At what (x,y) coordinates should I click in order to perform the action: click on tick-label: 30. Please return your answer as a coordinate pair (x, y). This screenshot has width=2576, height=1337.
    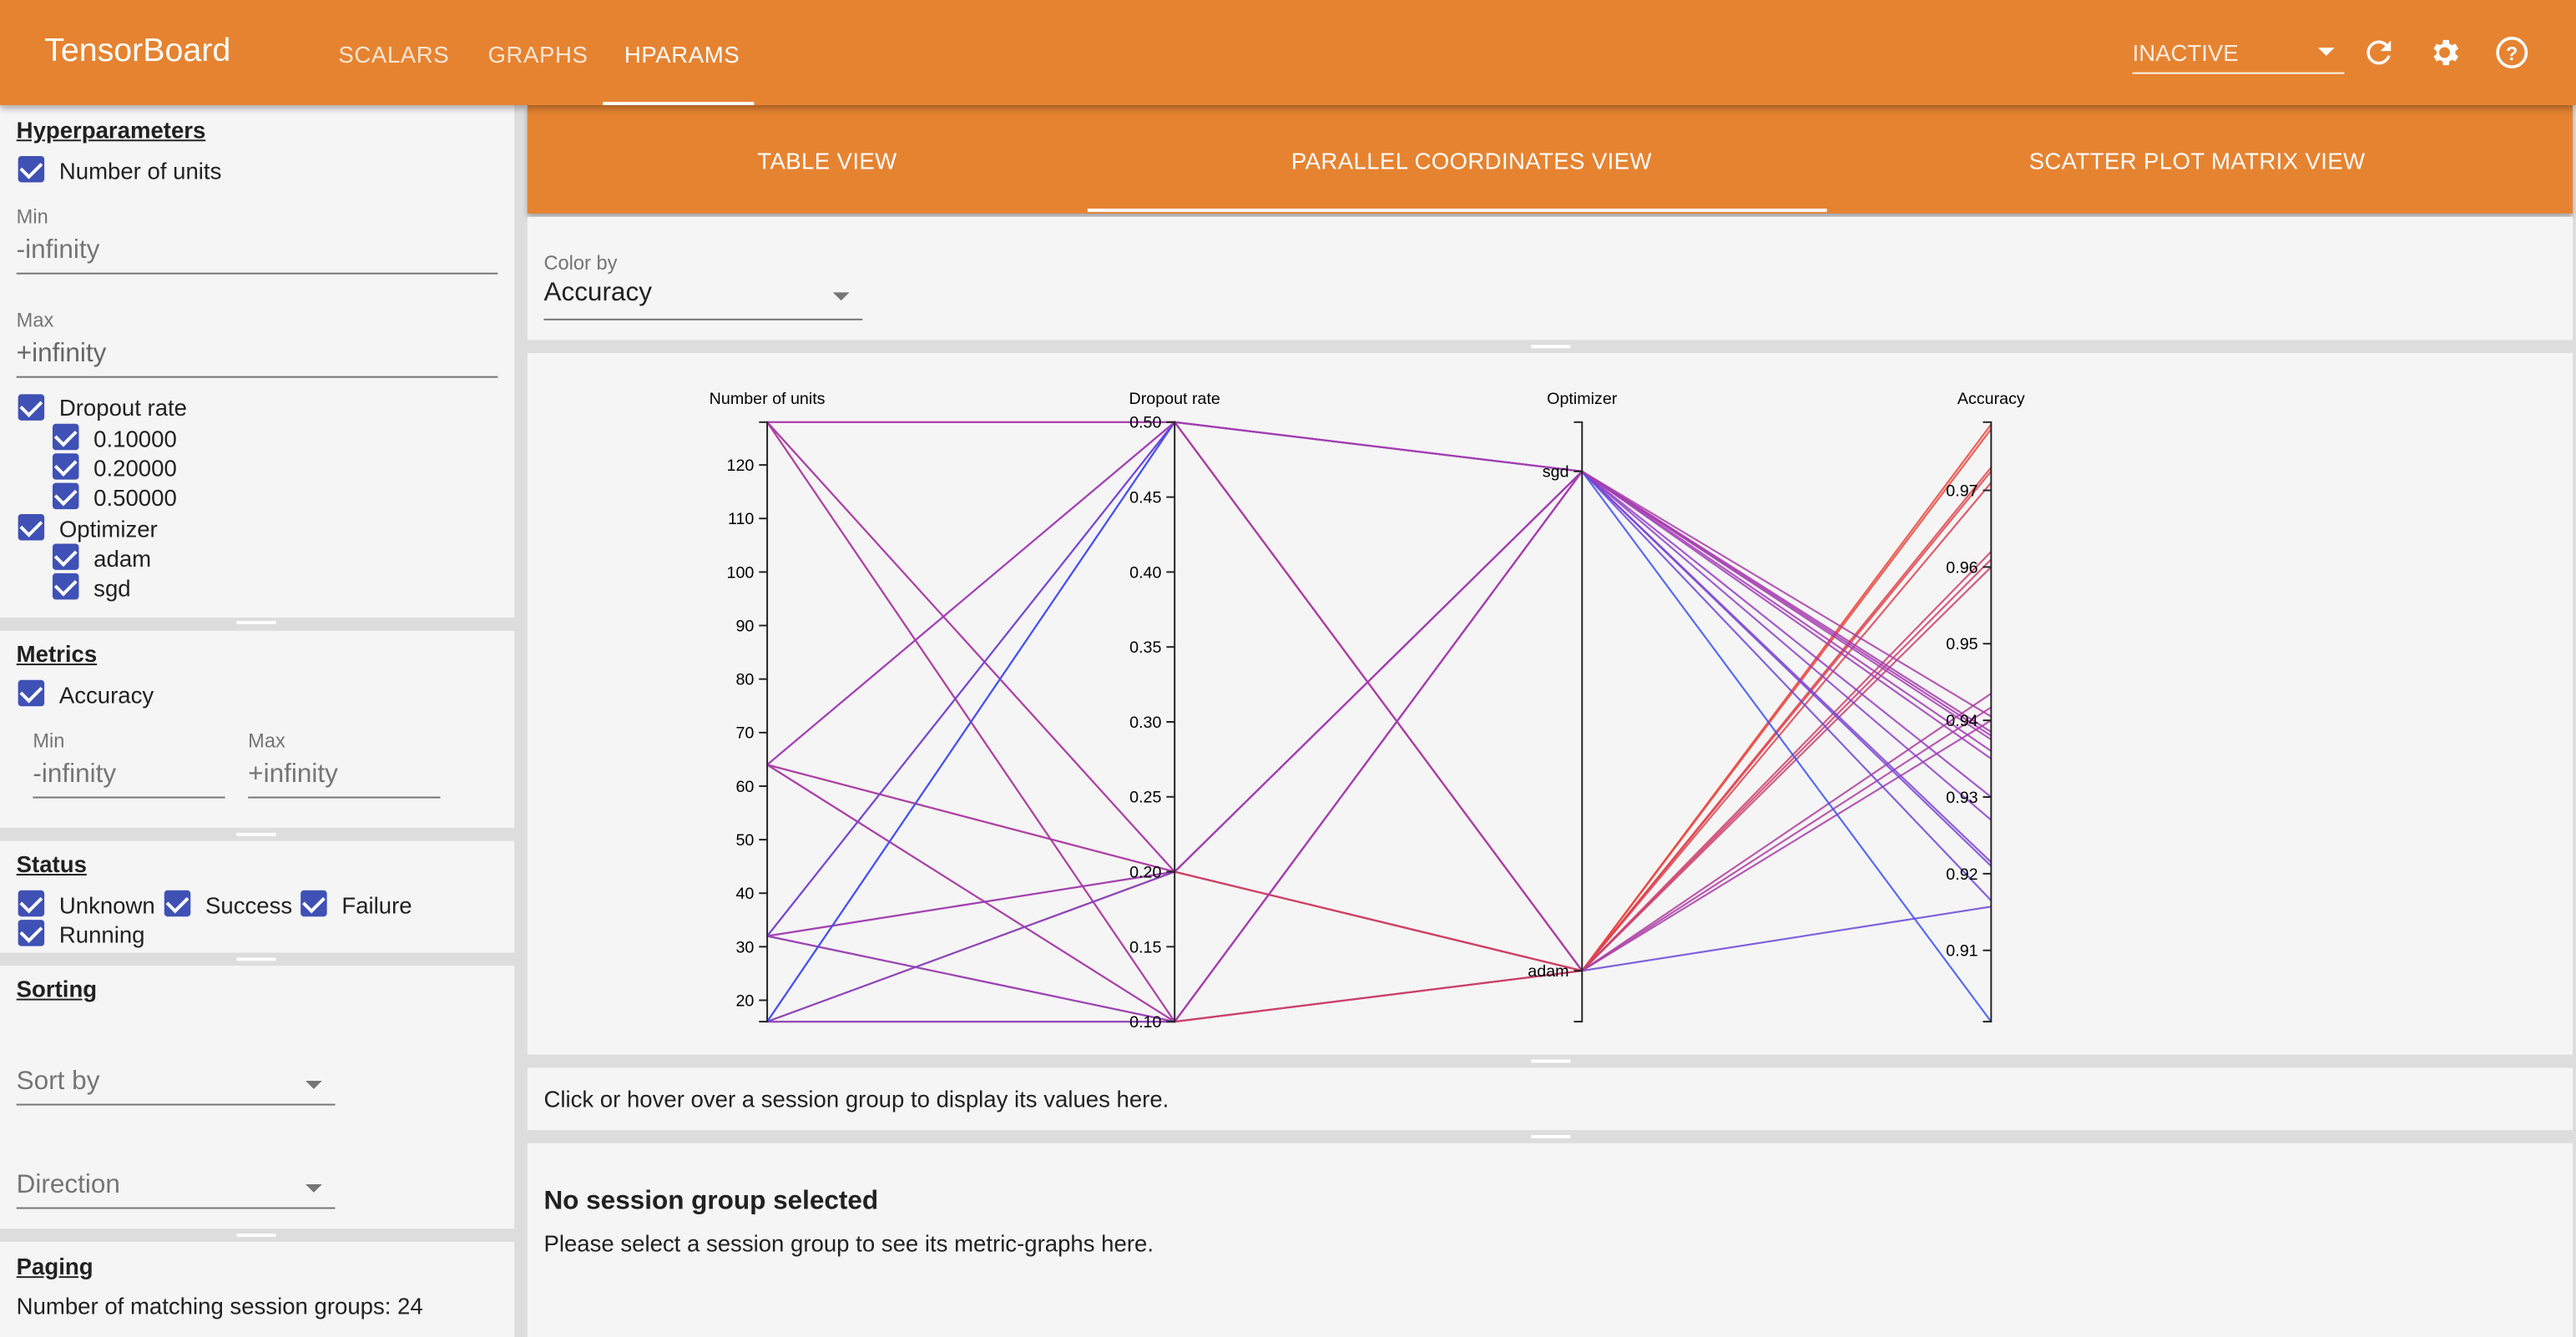
    Looking at the image, I should click on (744, 947).